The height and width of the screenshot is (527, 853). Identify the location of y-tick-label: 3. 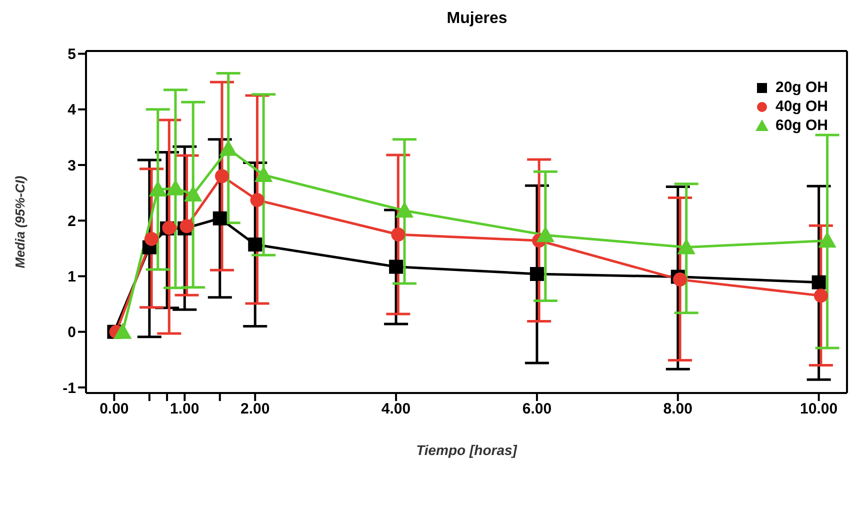
(72, 165).